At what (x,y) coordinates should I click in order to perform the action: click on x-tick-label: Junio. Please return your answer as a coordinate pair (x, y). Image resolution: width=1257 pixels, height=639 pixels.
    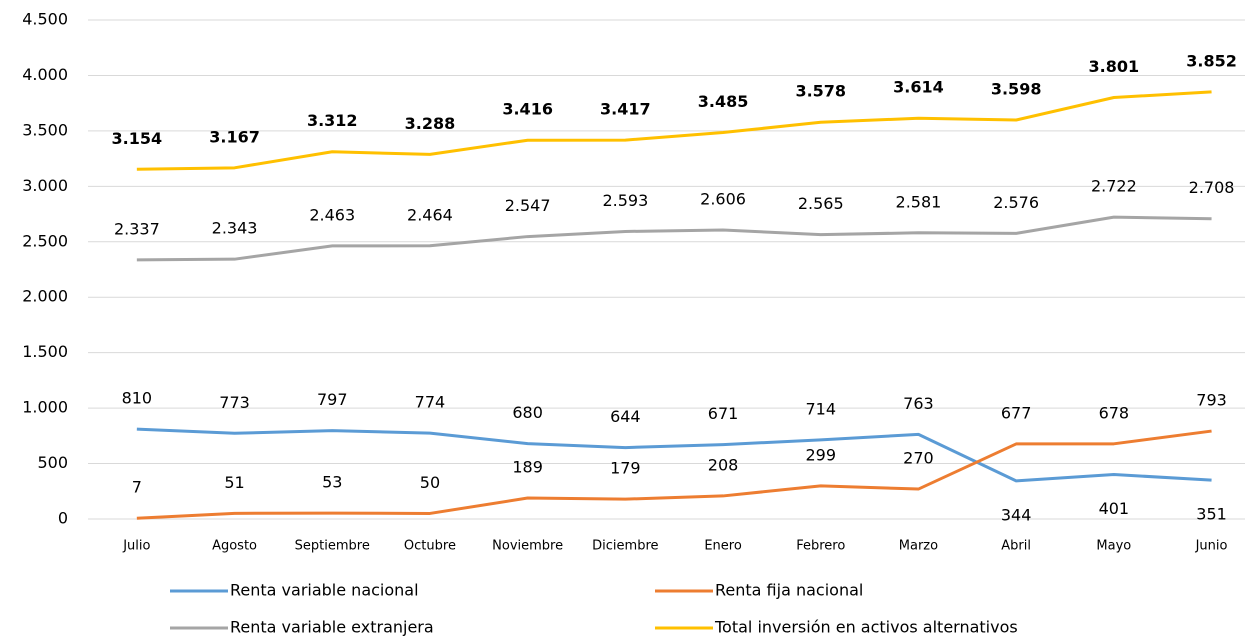
    Looking at the image, I should click on (1211, 546).